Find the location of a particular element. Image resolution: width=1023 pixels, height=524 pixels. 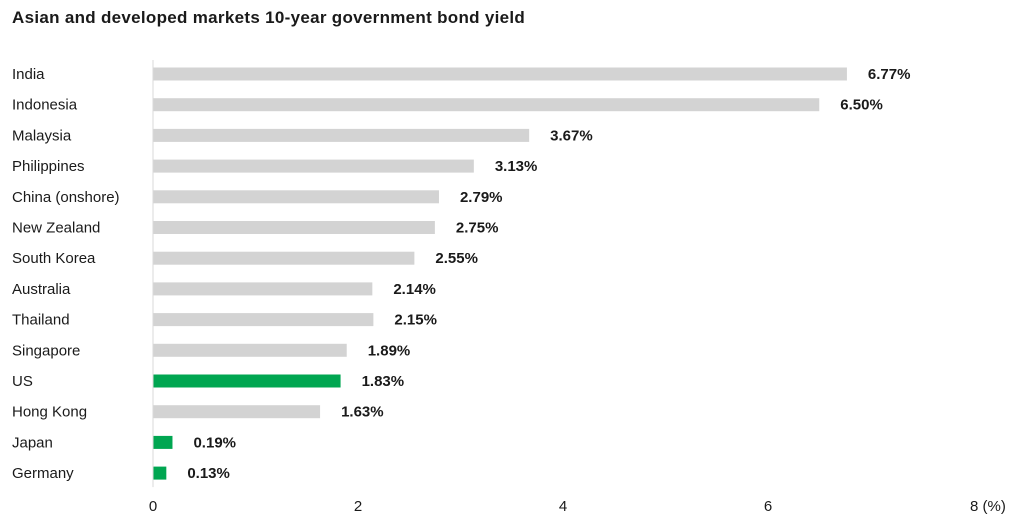

bar-china-onshore is located at coordinates (296, 197).